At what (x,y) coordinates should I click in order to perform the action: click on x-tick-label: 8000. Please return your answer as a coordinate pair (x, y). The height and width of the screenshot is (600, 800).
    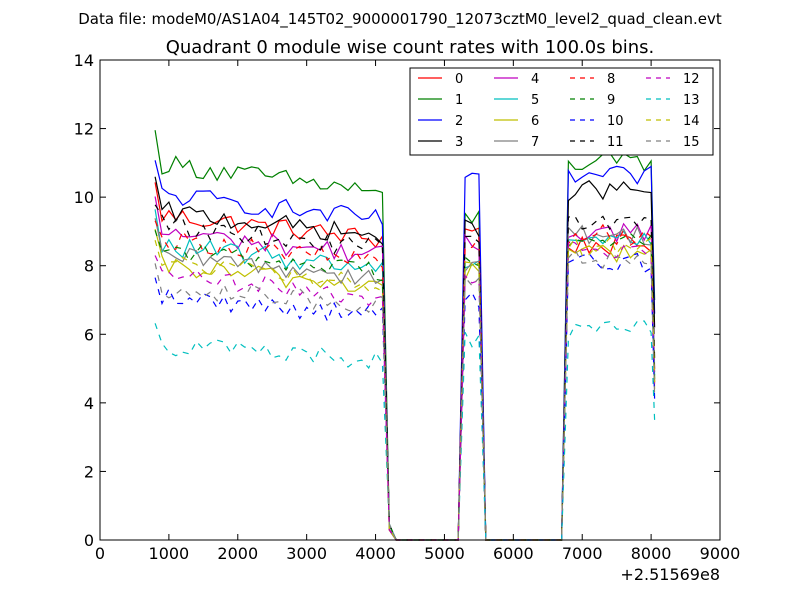
    Looking at the image, I should click on (651, 553).